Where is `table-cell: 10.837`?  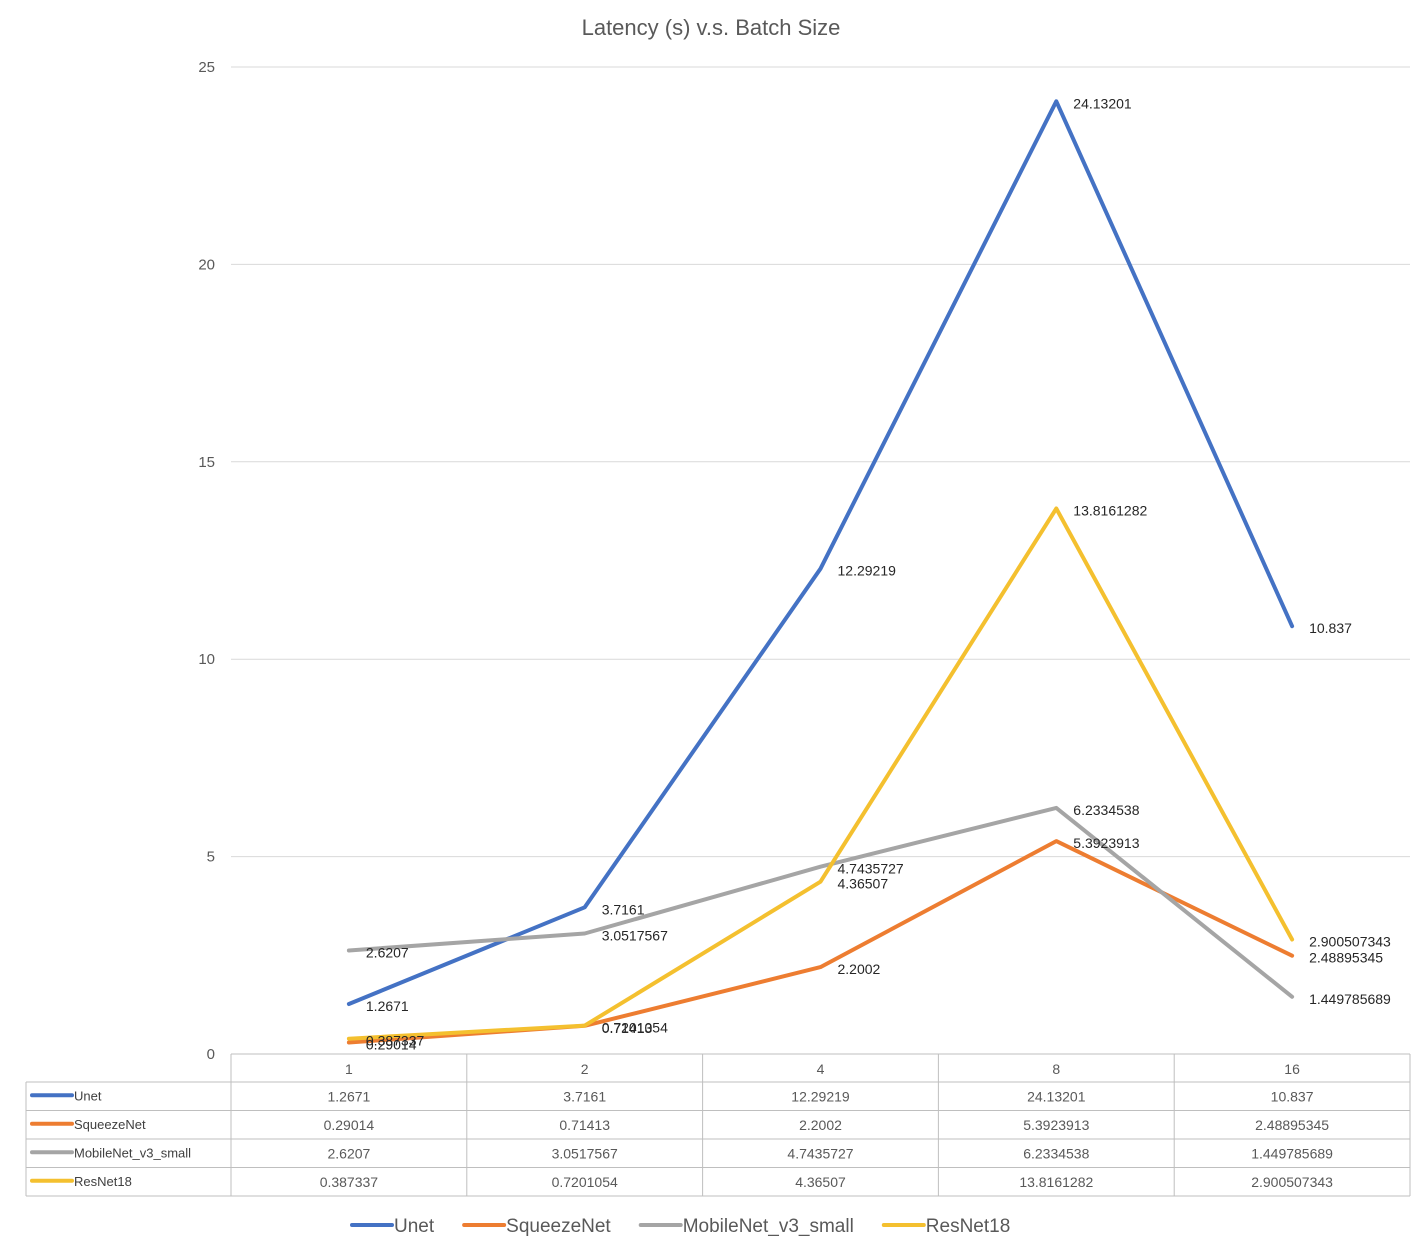 table-cell: 10.837 is located at coordinates (1292, 1096).